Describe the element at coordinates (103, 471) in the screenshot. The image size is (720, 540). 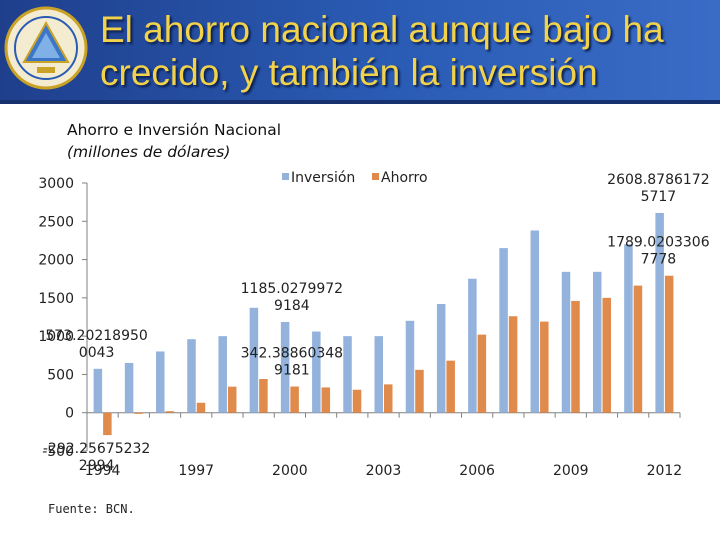
I see `x-tick-label: 1994` at that location.